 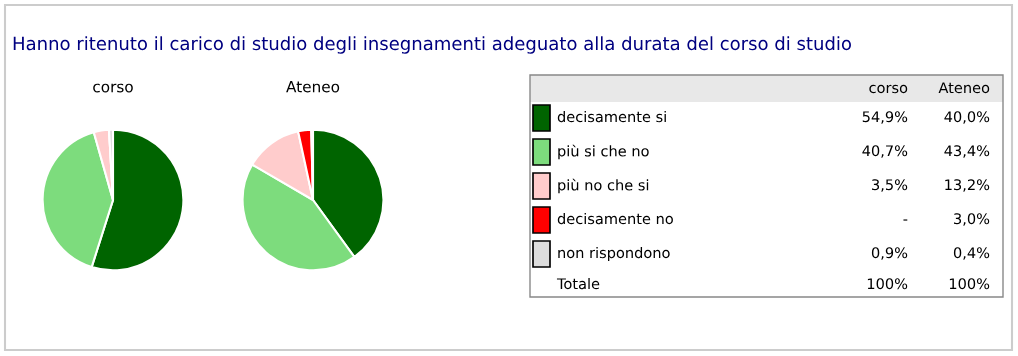 What do you see at coordinates (972, 219) in the screenshot?
I see `data-label: 3,0%` at bounding box center [972, 219].